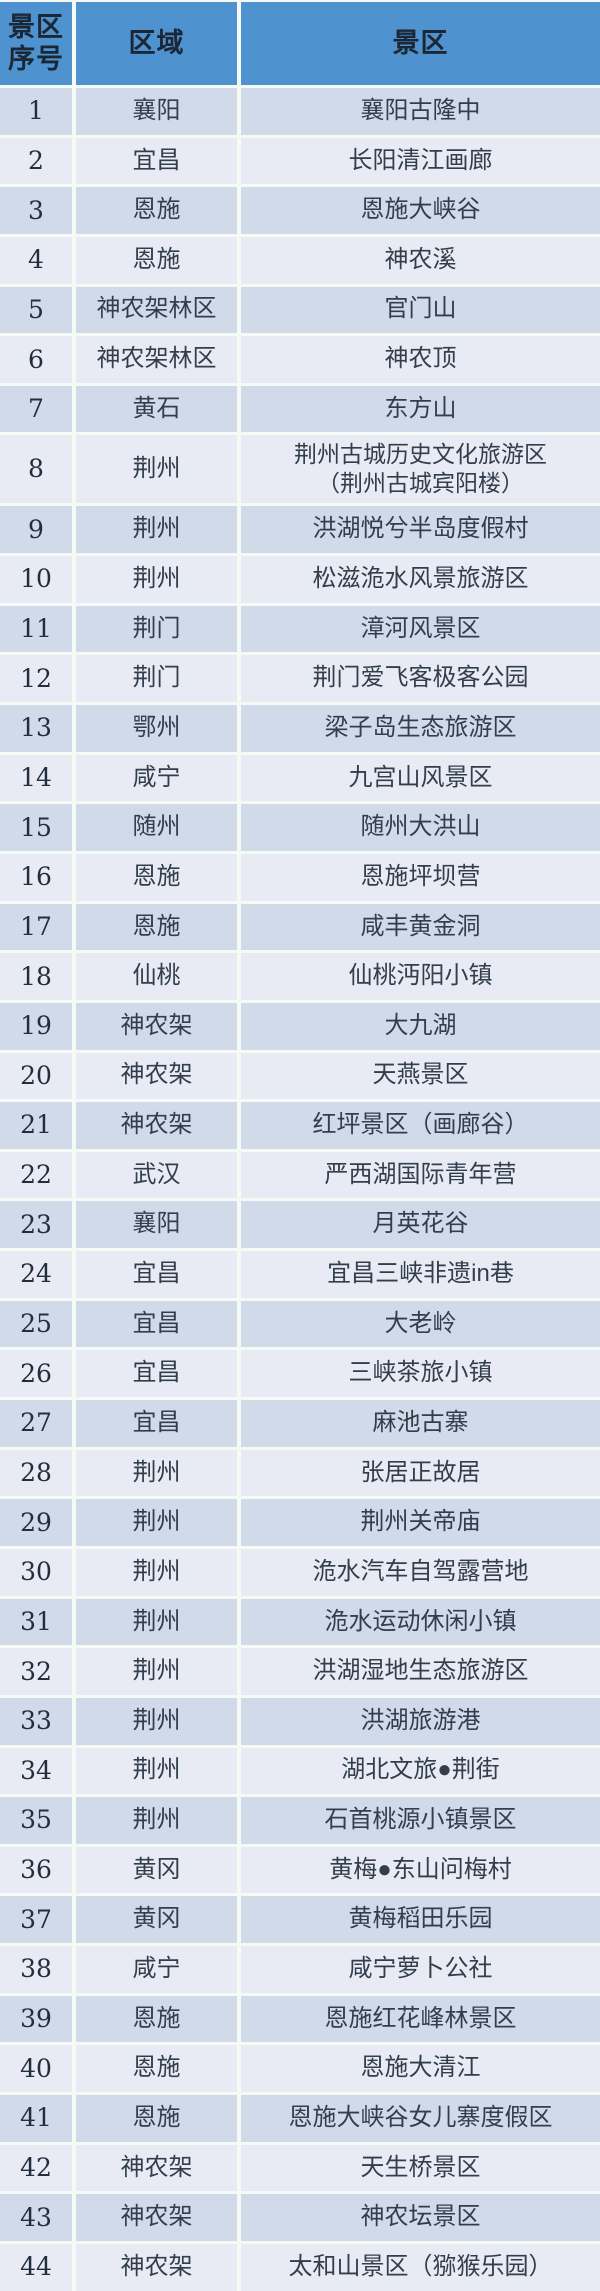 The width and height of the screenshot is (600, 2291). What do you see at coordinates (300, 1920) in the screenshot?
I see `table-row: 37 黄冈 黄梅稻田乐园` at bounding box center [300, 1920].